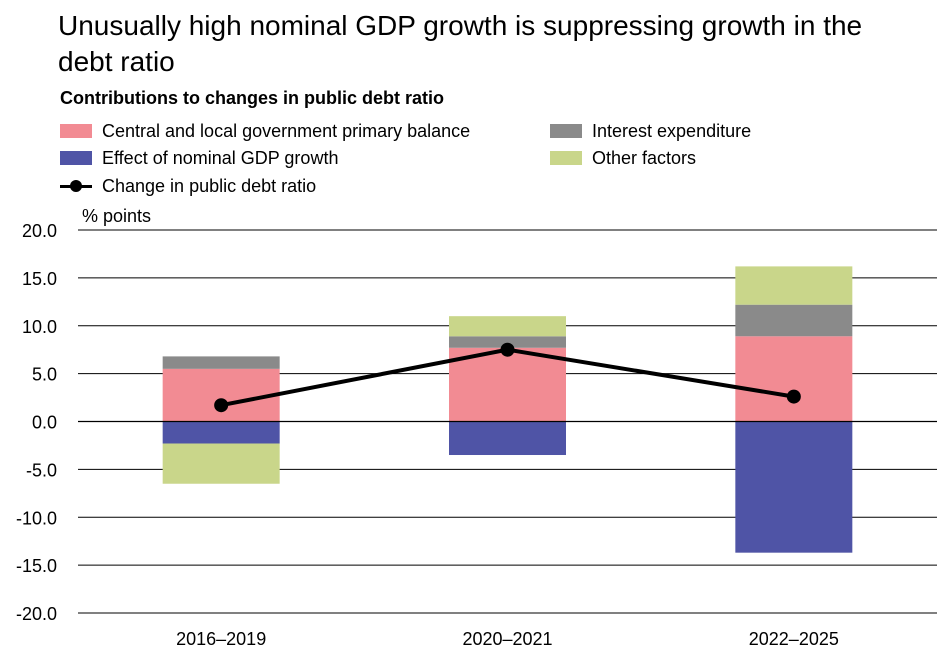 Image resolution: width=937 pixels, height=651 pixels. Describe the element at coordinates (220, 158) in the screenshot. I see `legend-label-gdp-growth: Effect of nominal GDP growth` at that location.